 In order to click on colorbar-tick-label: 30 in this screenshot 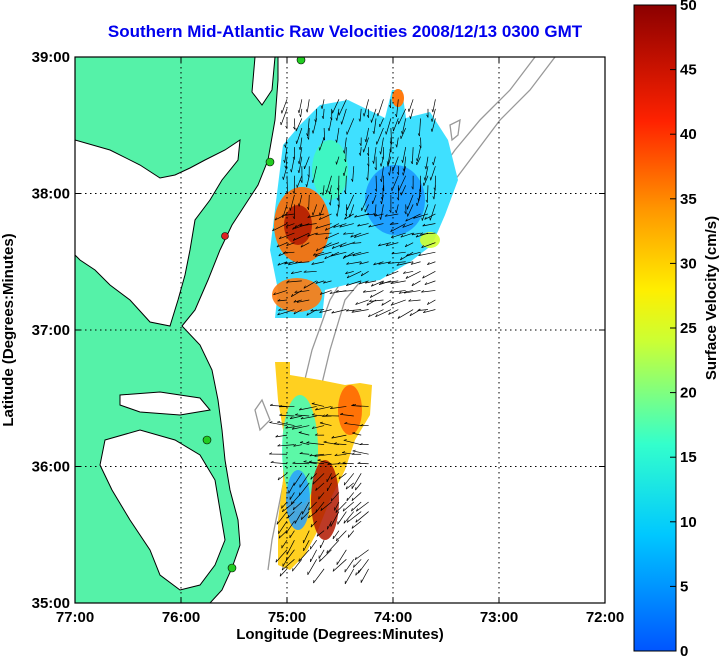, I will do `click(688, 263)`.